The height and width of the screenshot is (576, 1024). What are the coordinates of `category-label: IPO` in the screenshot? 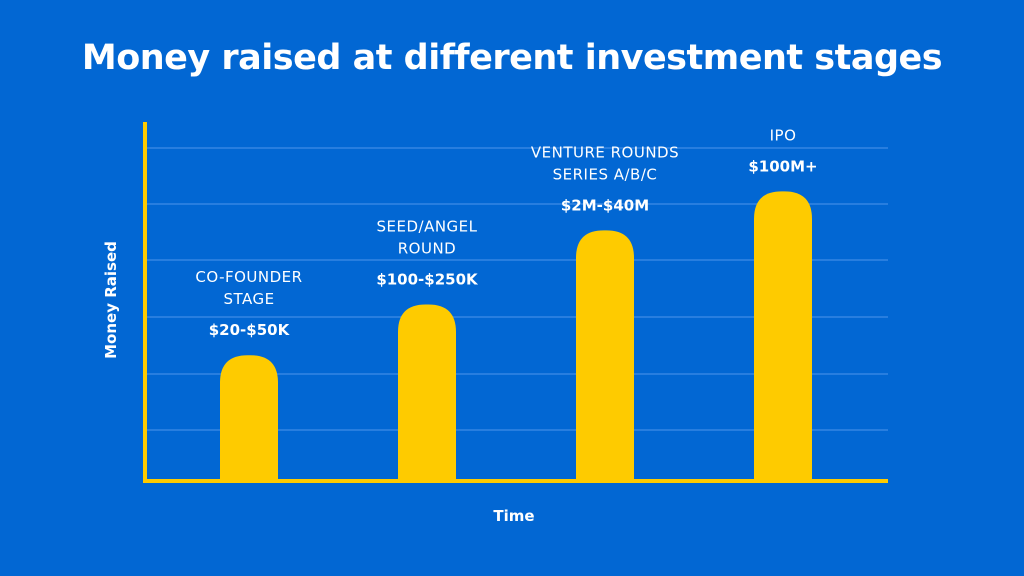 It's located at (783, 135).